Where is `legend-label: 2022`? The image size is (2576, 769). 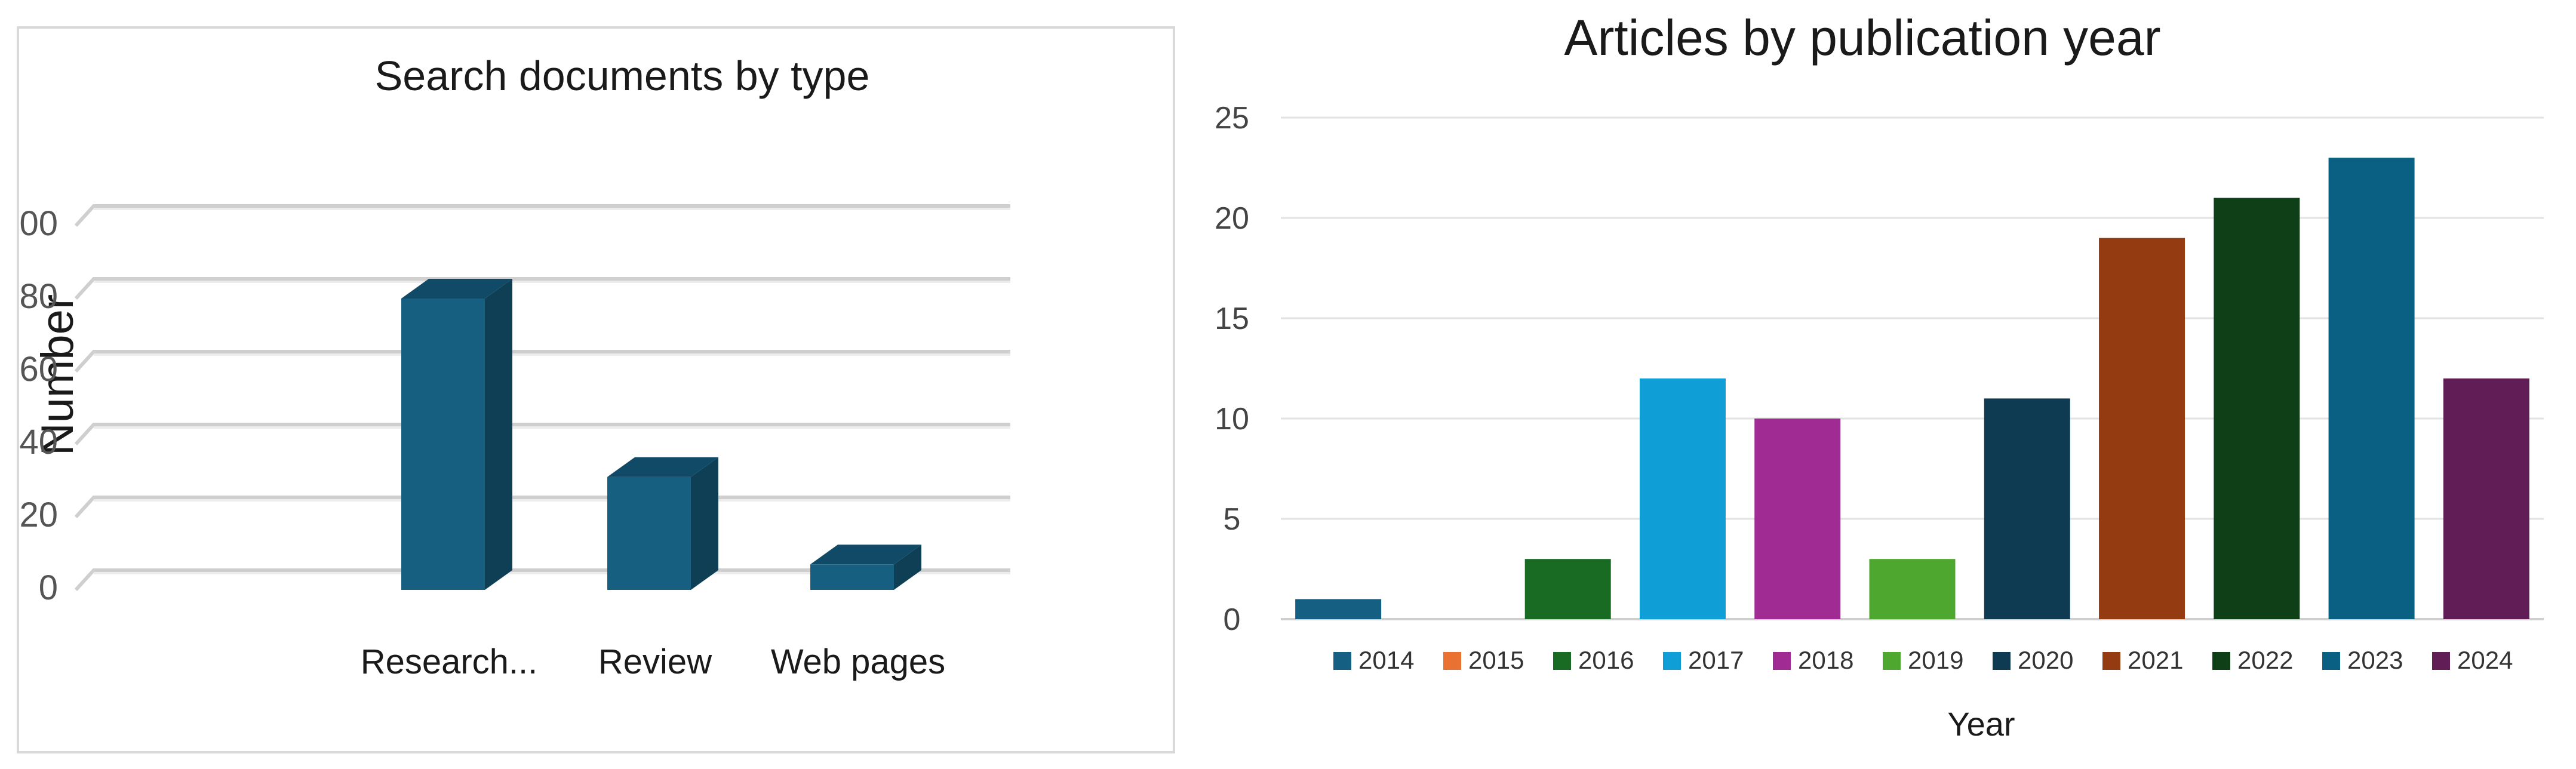 legend-label: 2022 is located at coordinates (2265, 660).